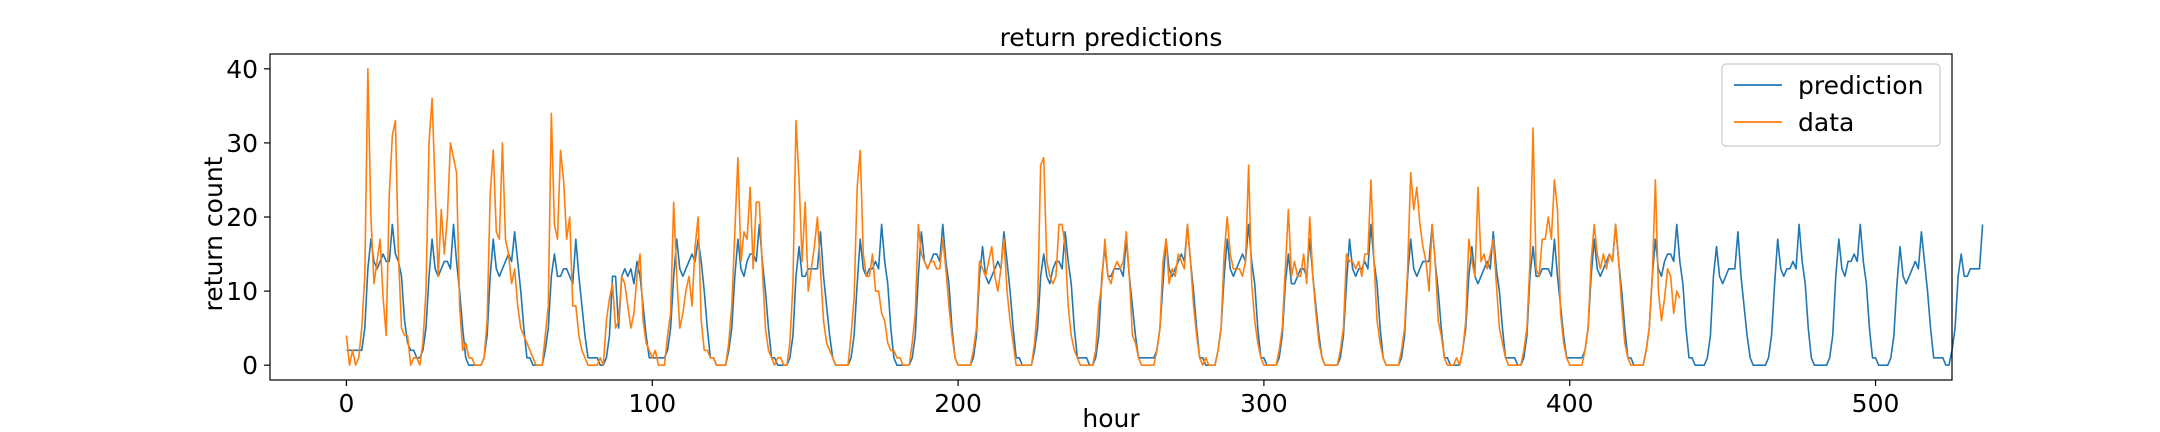 Image resolution: width=2160 pixels, height=432 pixels. I want to click on x-tick-label: 0, so click(347, 403).